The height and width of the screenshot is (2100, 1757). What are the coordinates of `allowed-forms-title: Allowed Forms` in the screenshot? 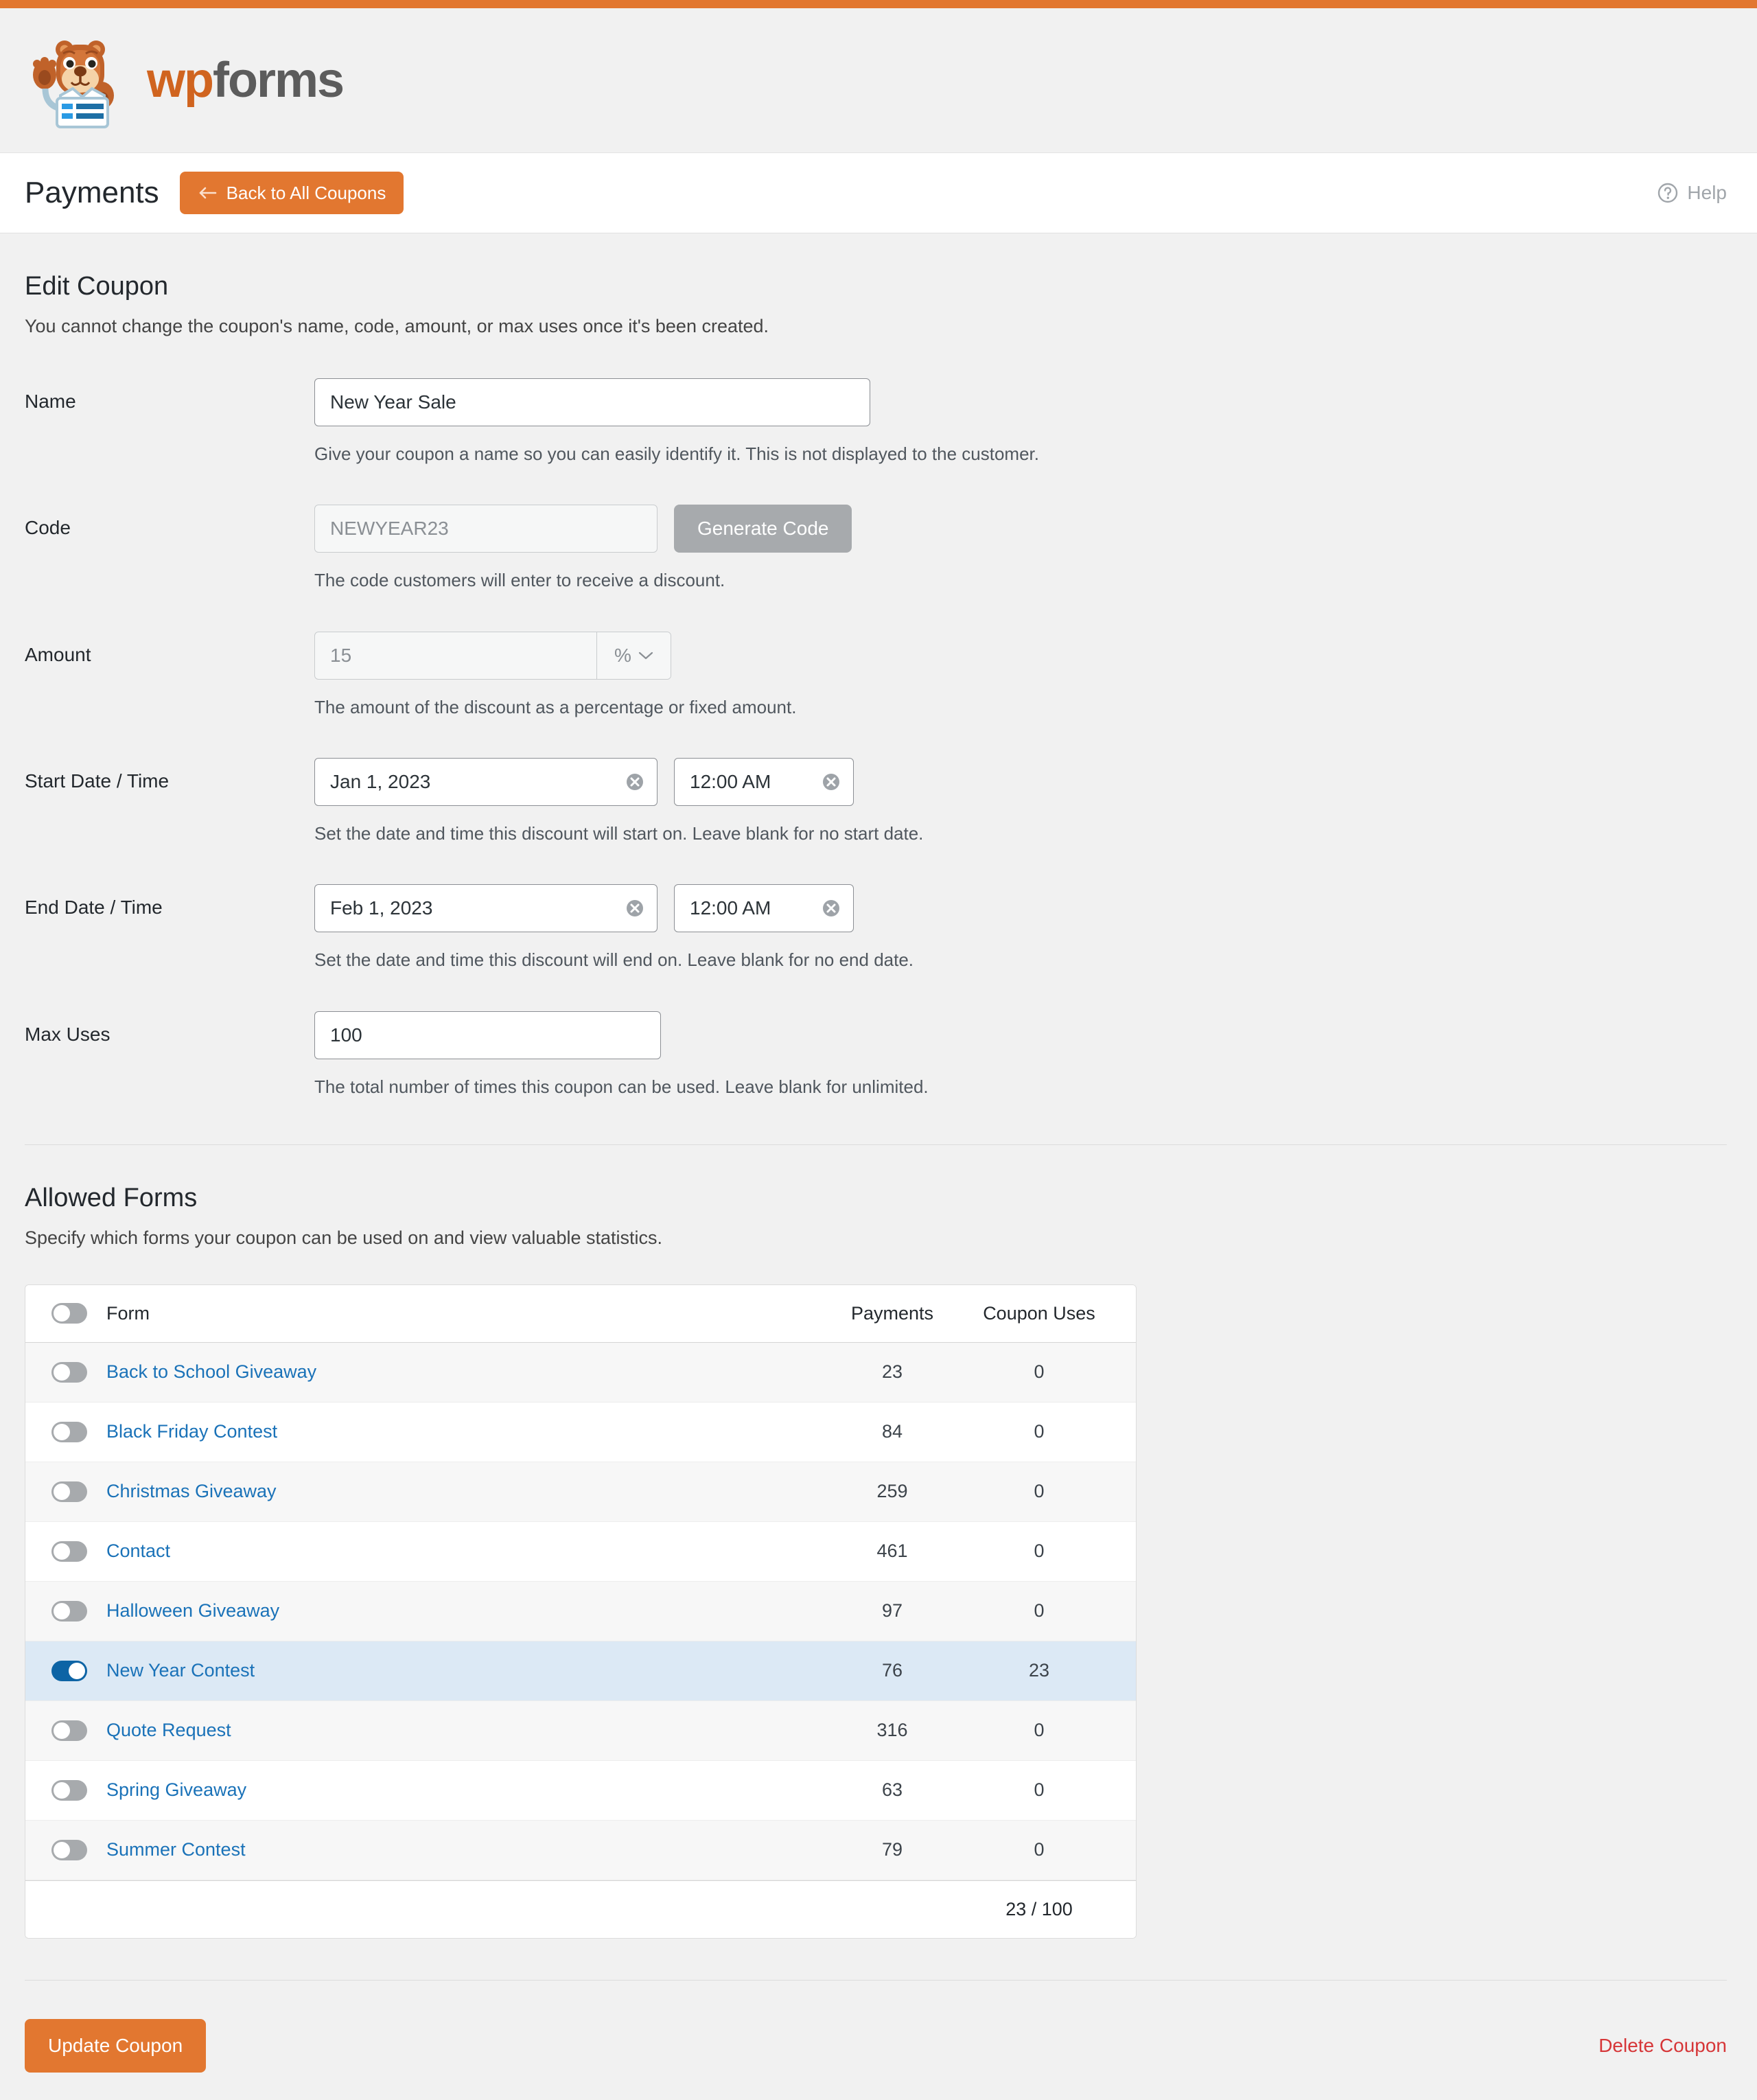 It's located at (111, 1198).